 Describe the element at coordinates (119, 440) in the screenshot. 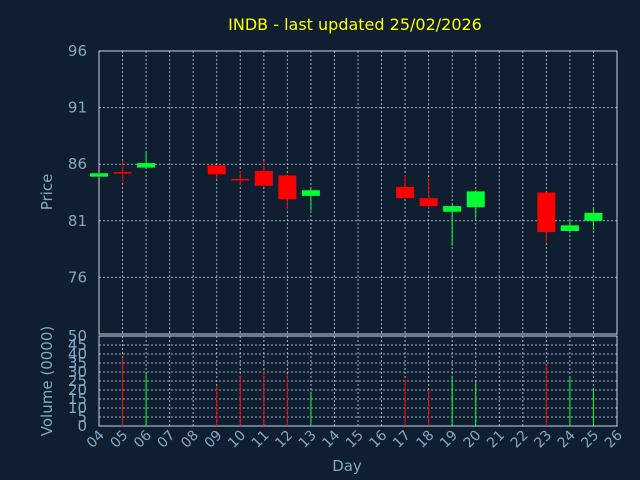

I see `x-tick-05: 05` at that location.